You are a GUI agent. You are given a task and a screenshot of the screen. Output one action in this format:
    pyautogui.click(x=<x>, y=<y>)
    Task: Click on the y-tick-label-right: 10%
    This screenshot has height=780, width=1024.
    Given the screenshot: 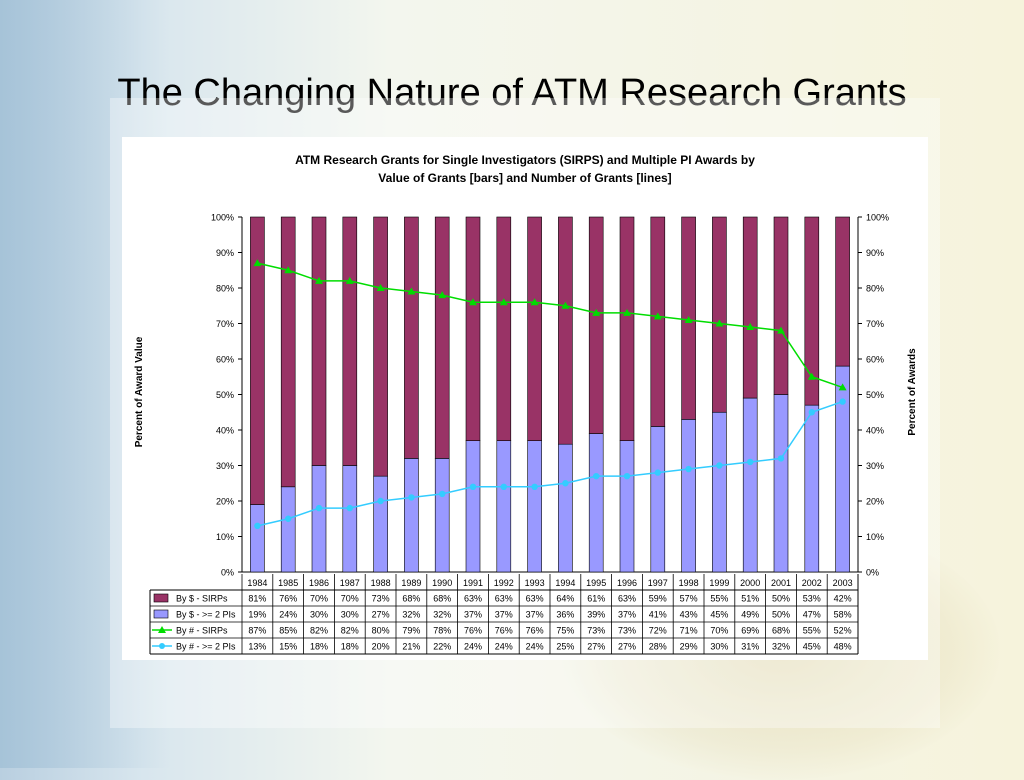 What is the action you would take?
    pyautogui.click(x=875, y=537)
    